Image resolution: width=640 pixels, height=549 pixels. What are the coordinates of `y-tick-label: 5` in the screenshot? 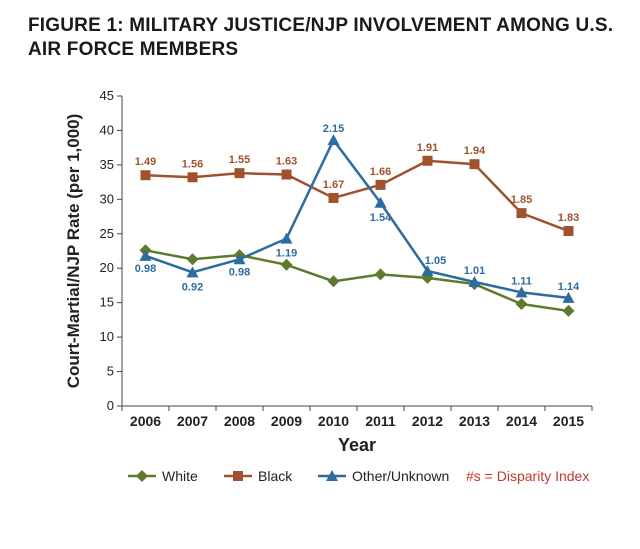 It's located at (110, 371).